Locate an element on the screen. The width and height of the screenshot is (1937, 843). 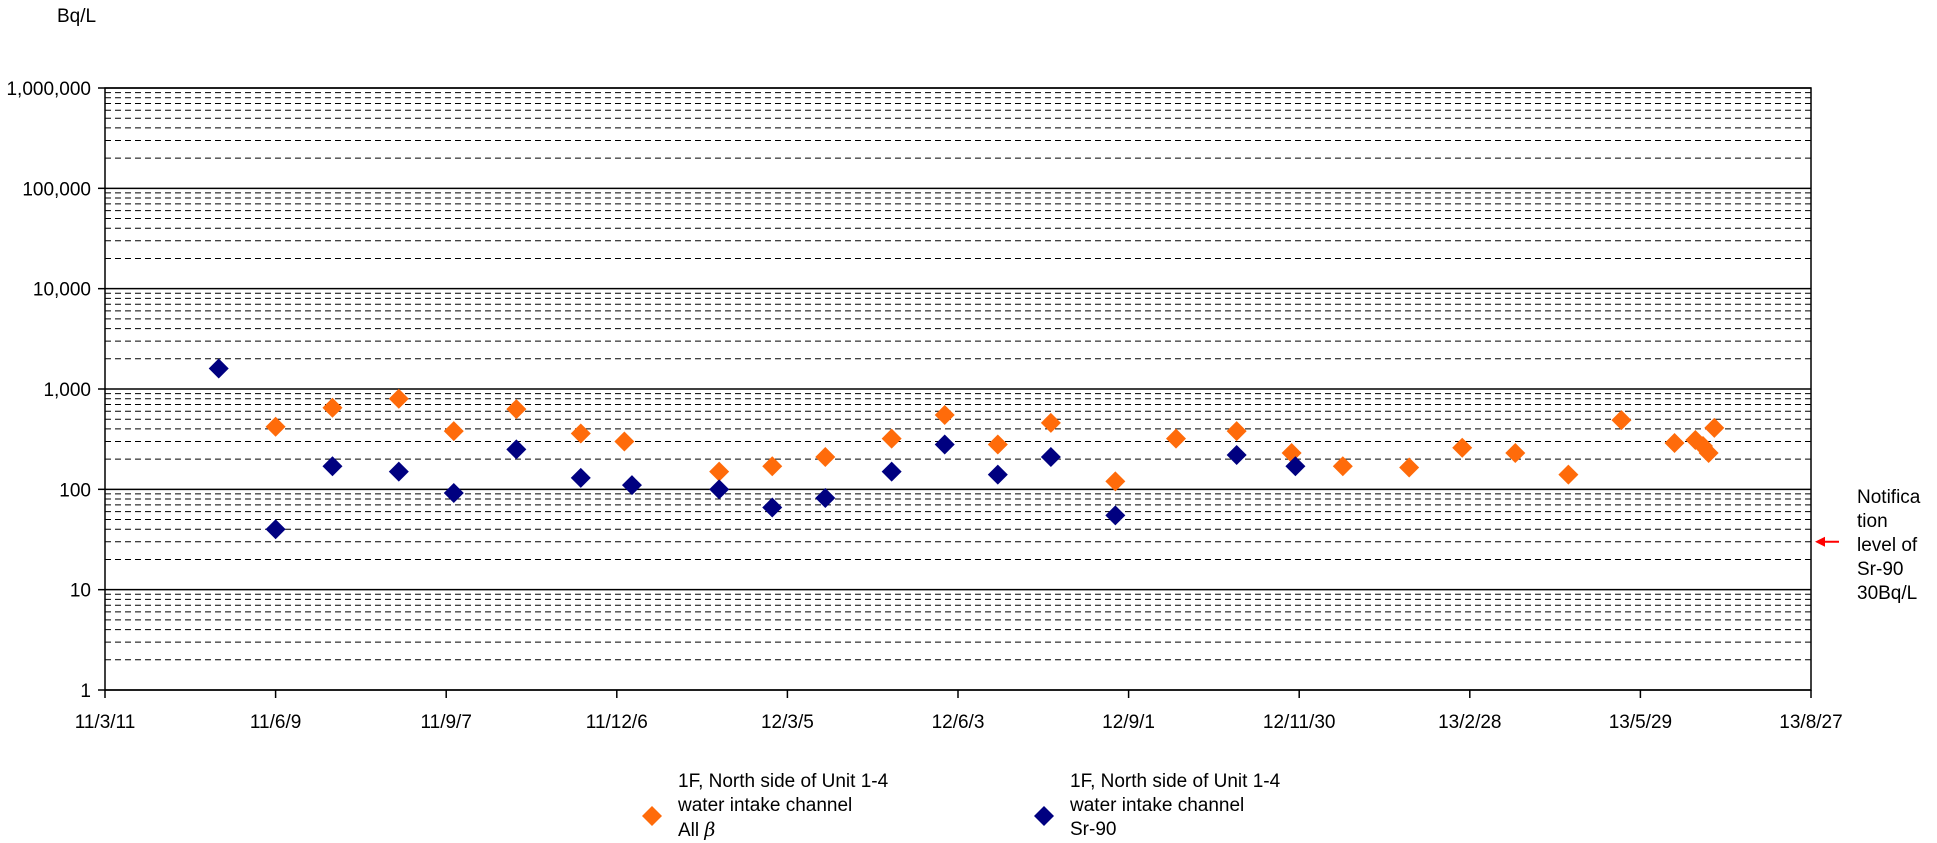
x-tick-label: 11/12/6 is located at coordinates (617, 722).